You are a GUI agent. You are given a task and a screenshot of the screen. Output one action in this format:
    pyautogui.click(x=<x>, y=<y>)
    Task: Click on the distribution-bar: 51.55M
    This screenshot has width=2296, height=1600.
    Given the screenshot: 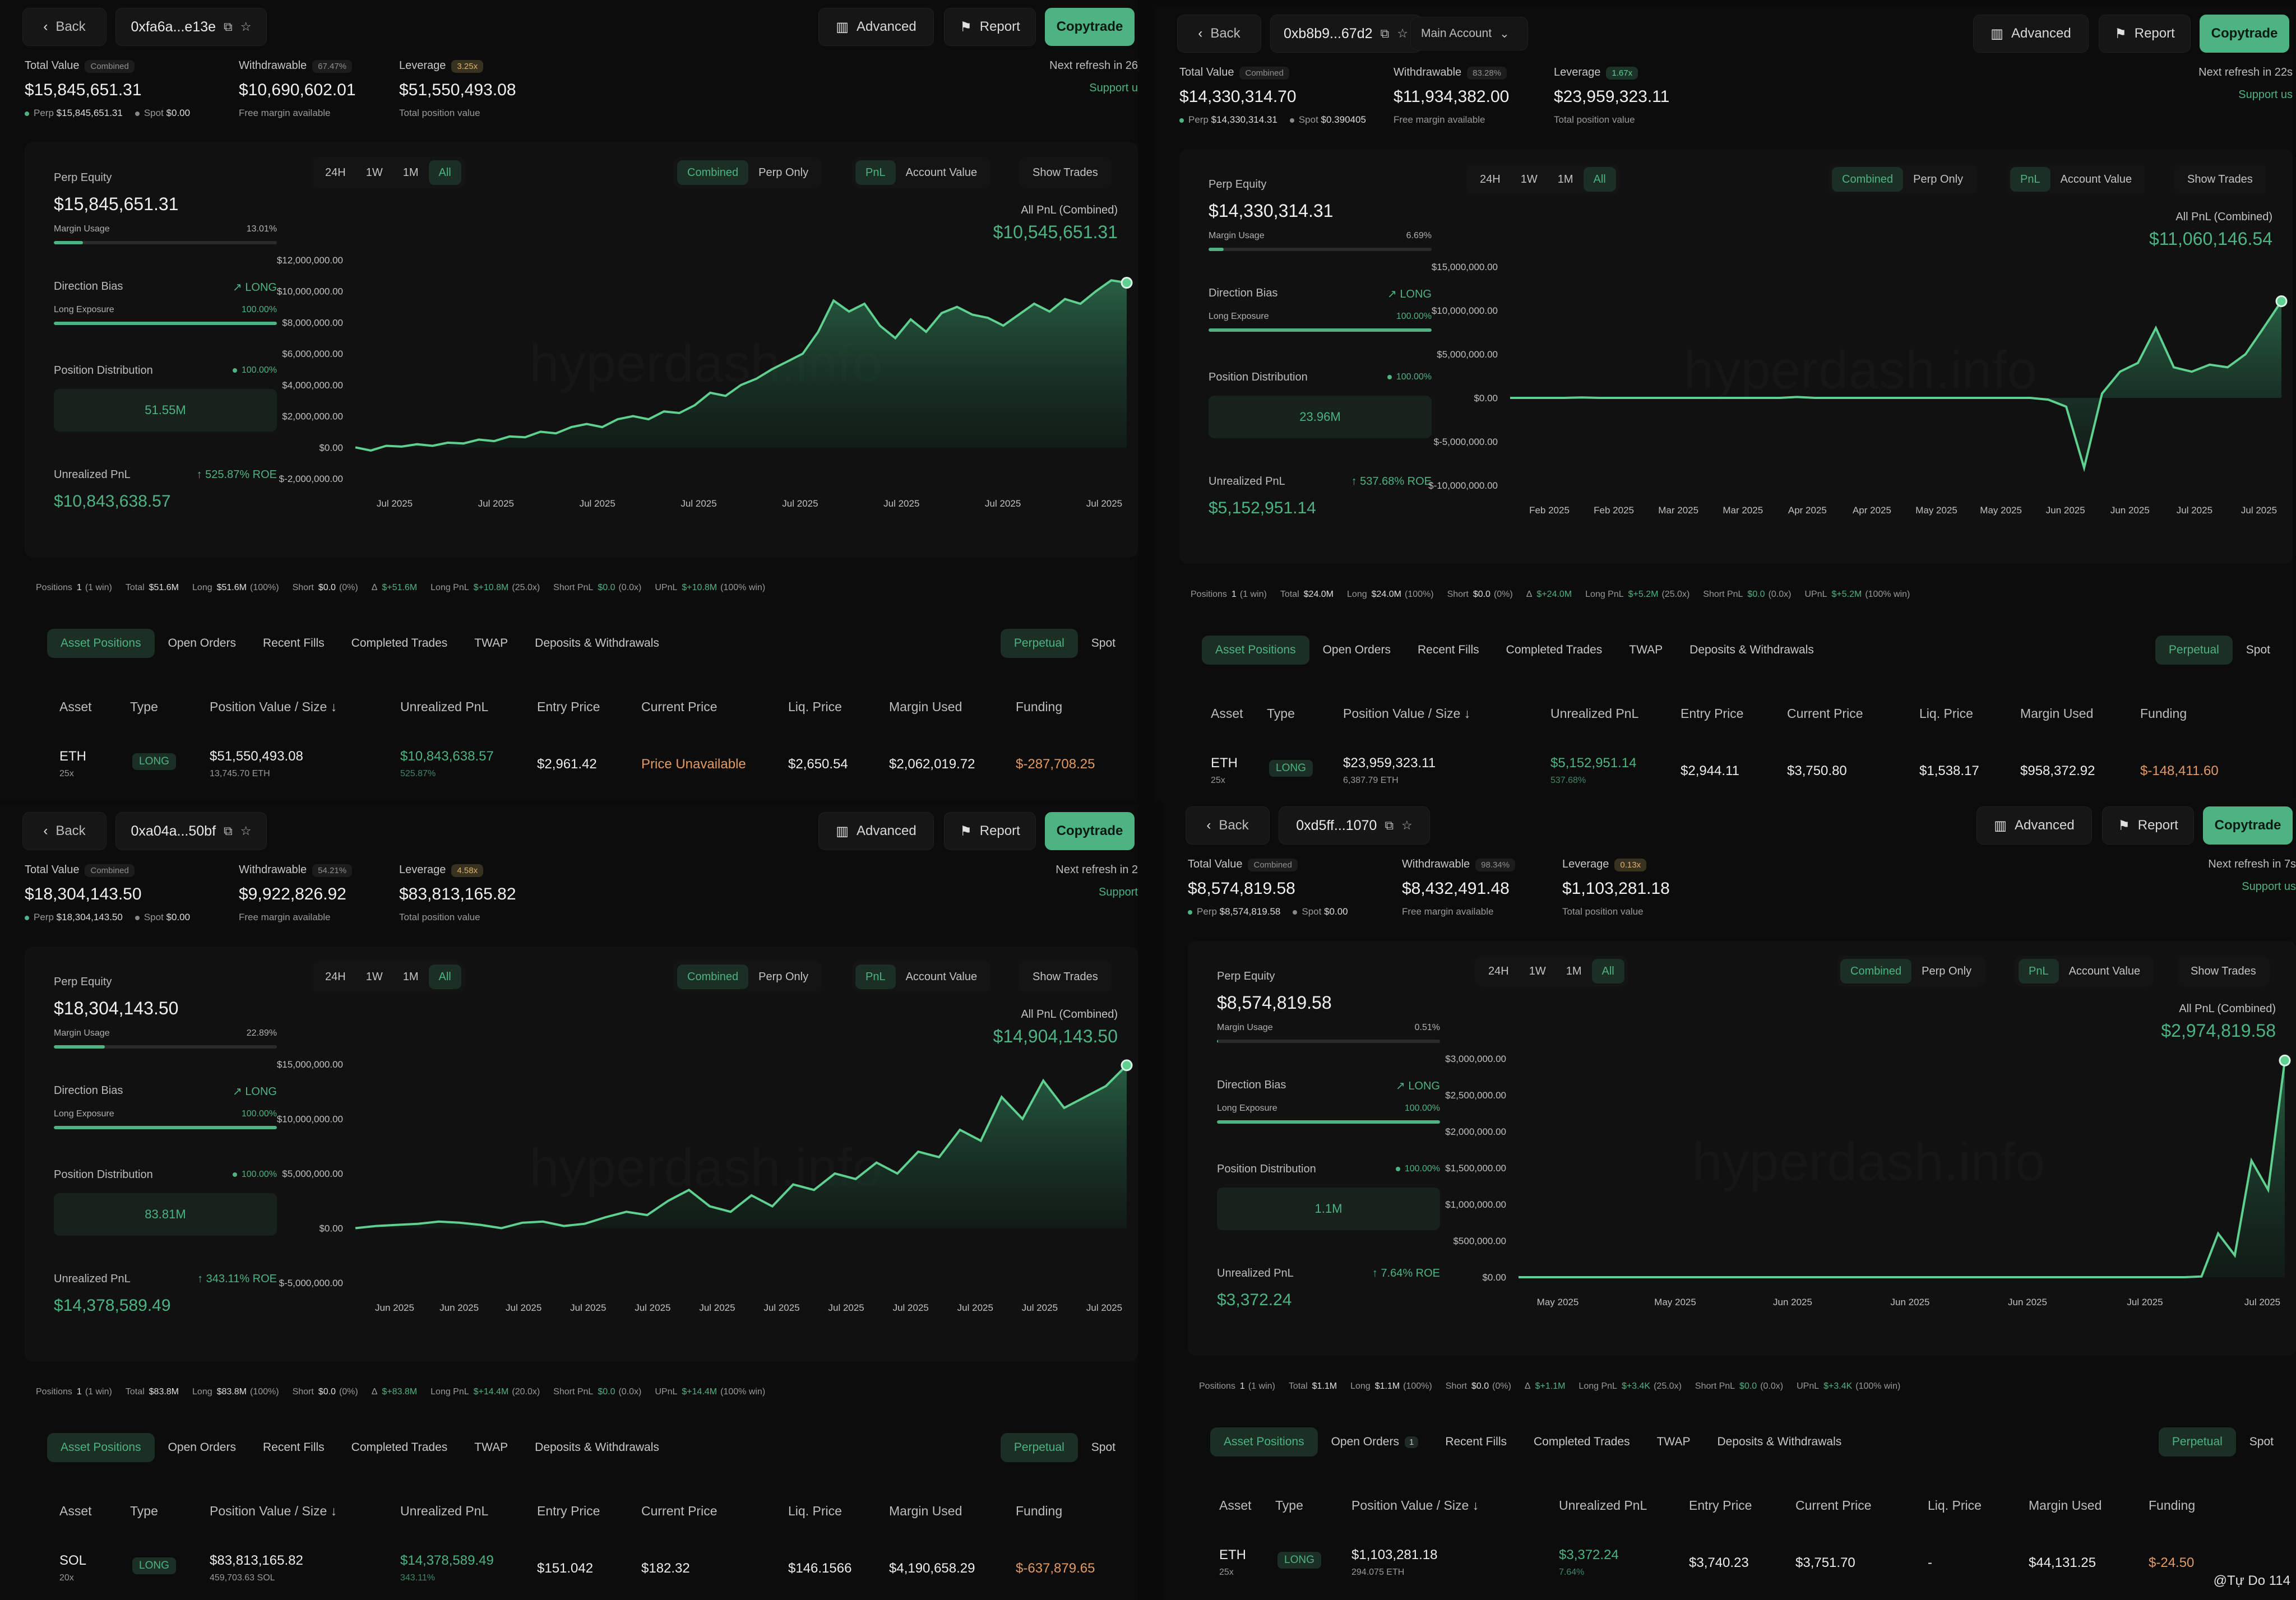 What is the action you would take?
    pyautogui.click(x=165, y=410)
    